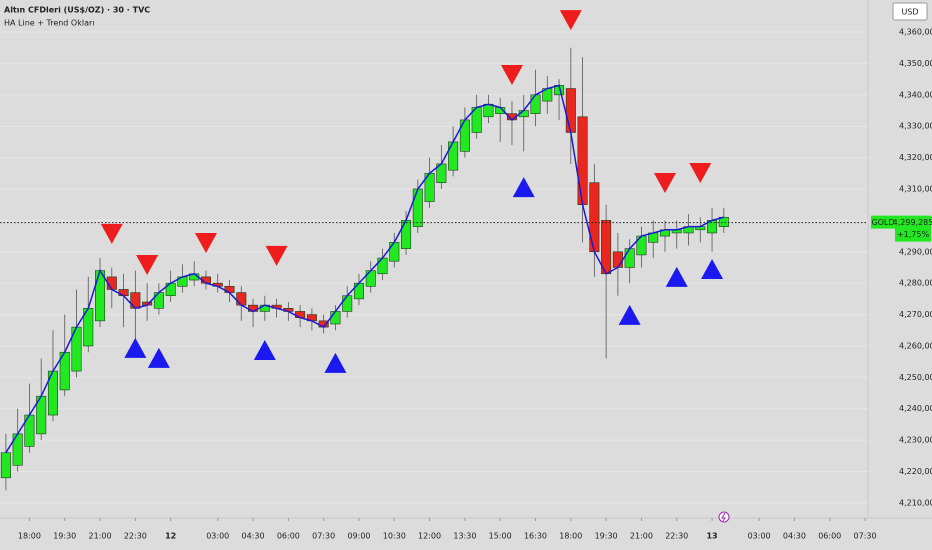  I want to click on x-tick-label: 15:00, so click(500, 536).